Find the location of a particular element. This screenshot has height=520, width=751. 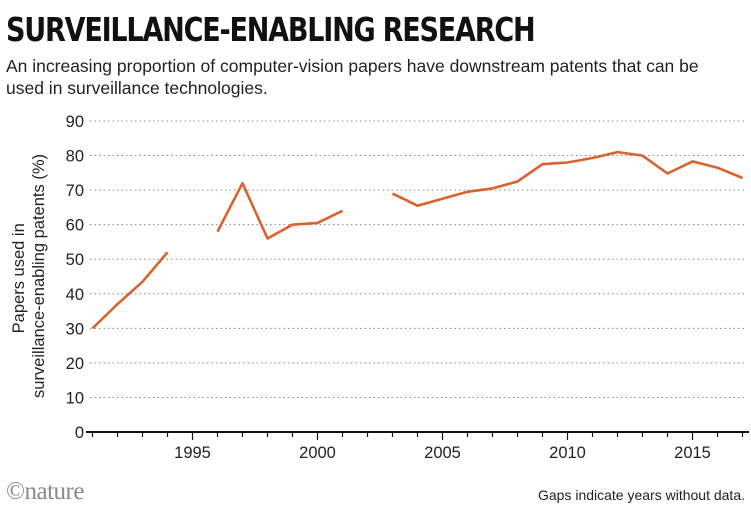

y-tick-label-40: 40 is located at coordinates (75, 295).